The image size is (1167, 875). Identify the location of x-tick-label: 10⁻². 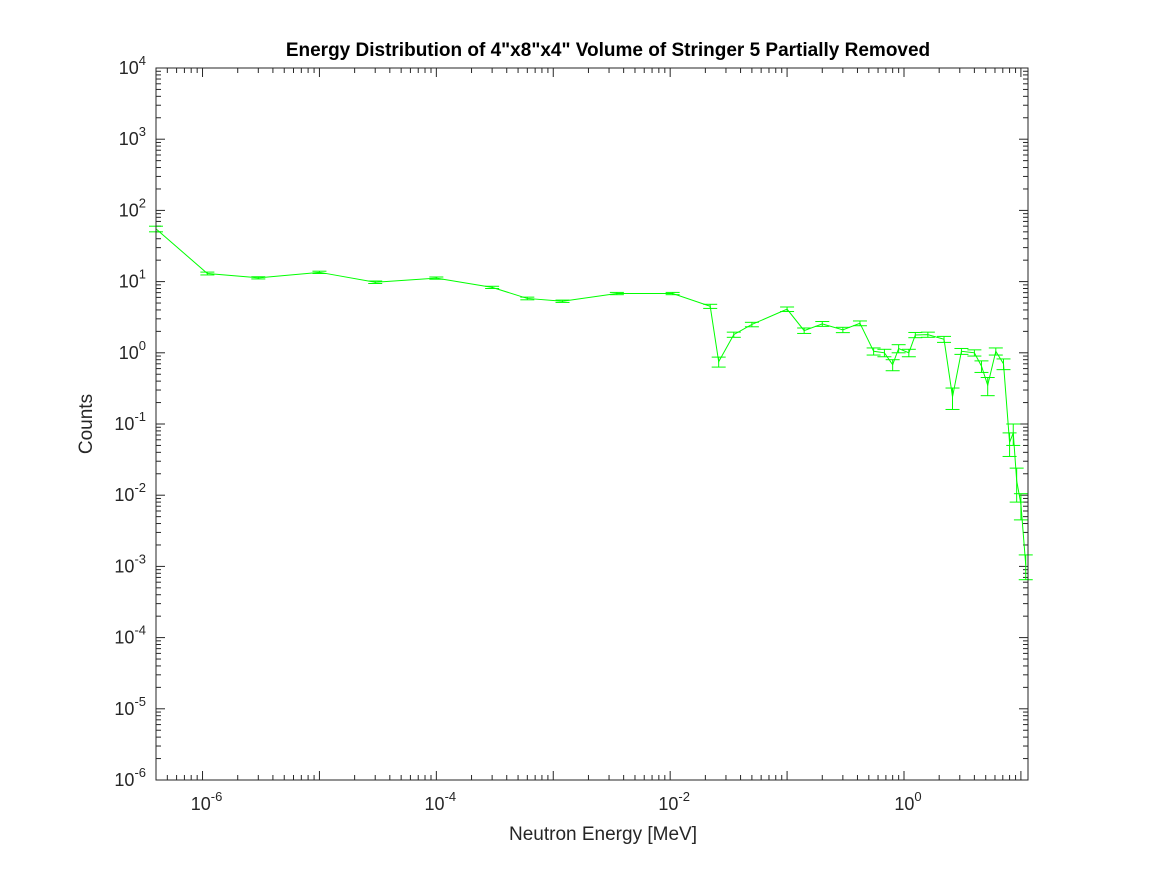
(674, 801).